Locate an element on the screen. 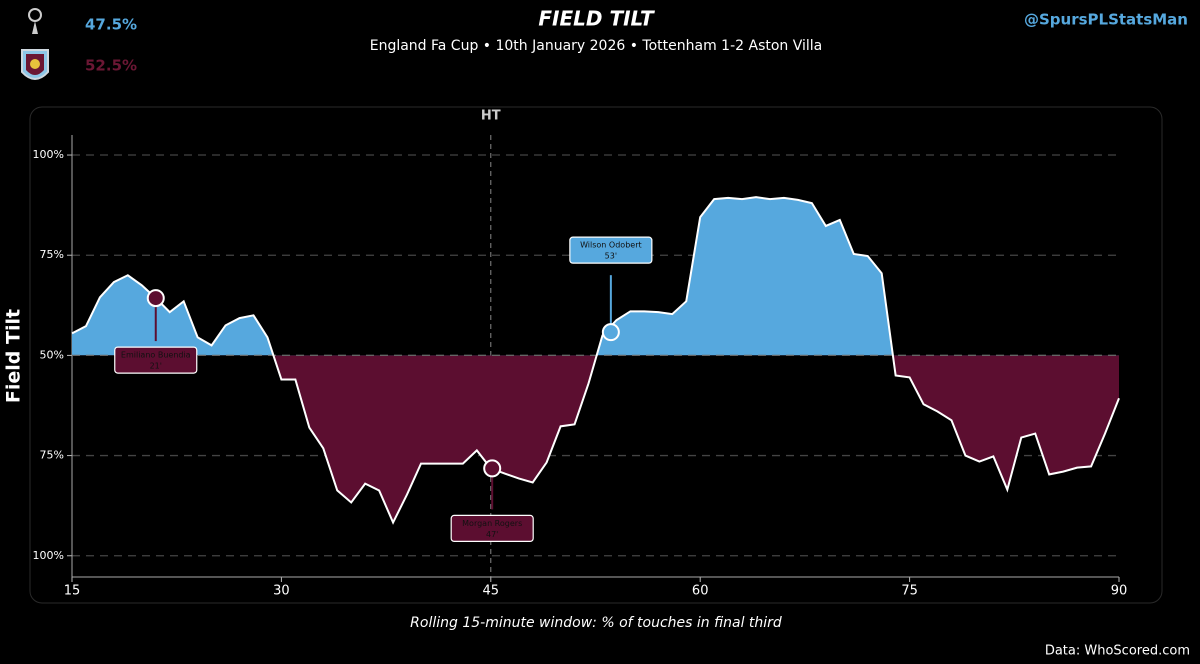  half-time-label: HT is located at coordinates (491, 116).